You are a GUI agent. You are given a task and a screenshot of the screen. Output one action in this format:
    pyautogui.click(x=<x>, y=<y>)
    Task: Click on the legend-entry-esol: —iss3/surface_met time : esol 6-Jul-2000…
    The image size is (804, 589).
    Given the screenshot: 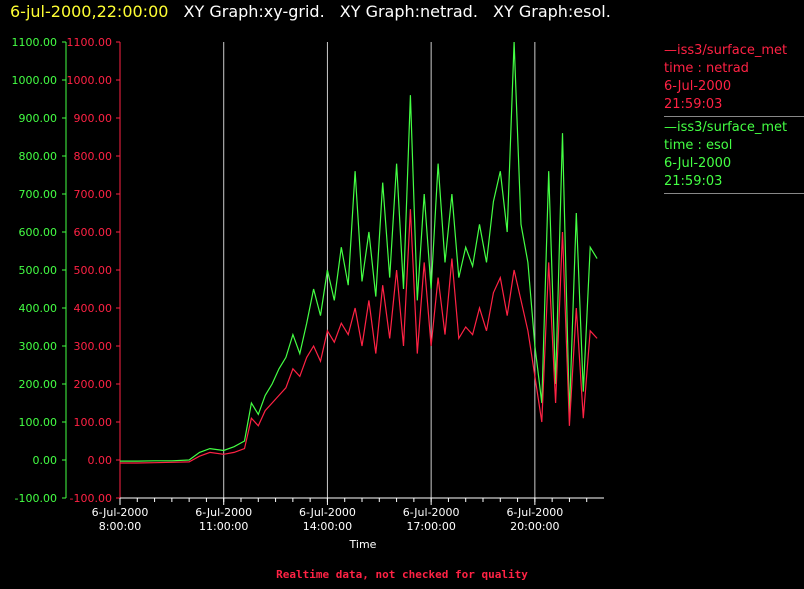 What is the action you would take?
    pyautogui.click(x=734, y=156)
    